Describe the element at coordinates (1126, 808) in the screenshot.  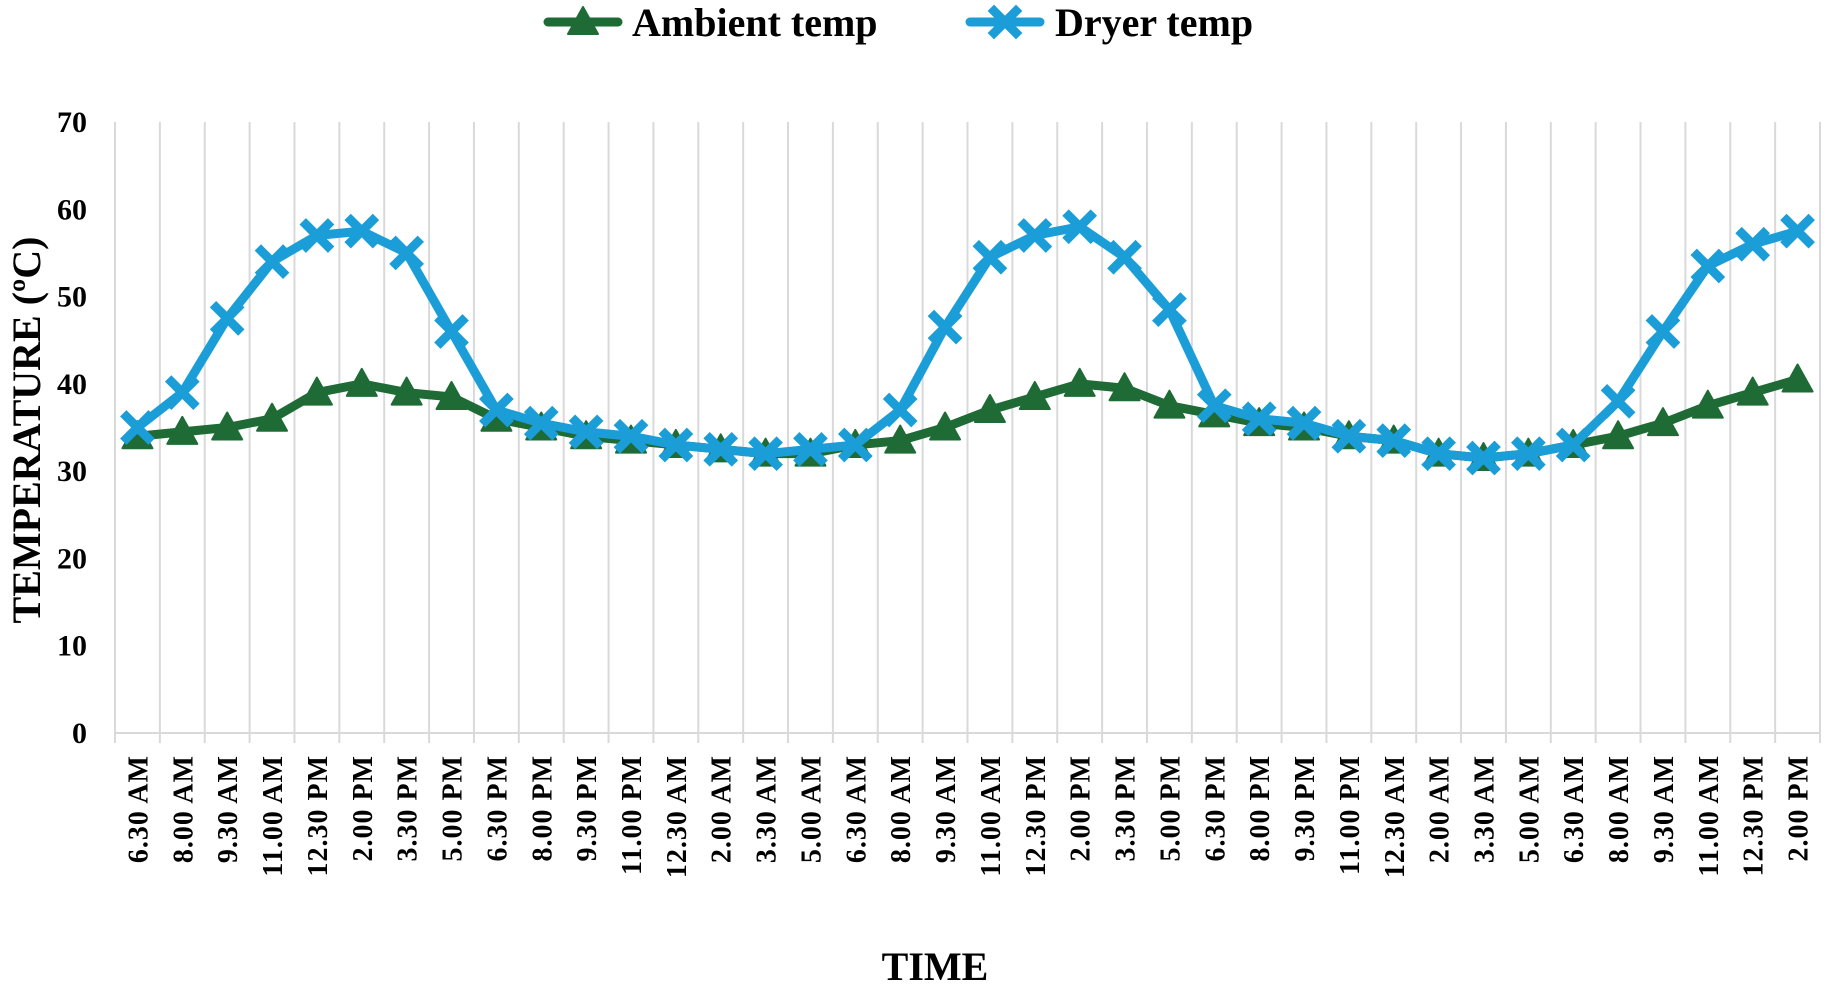
I see `x-tick-label: 3.30 PM` at that location.